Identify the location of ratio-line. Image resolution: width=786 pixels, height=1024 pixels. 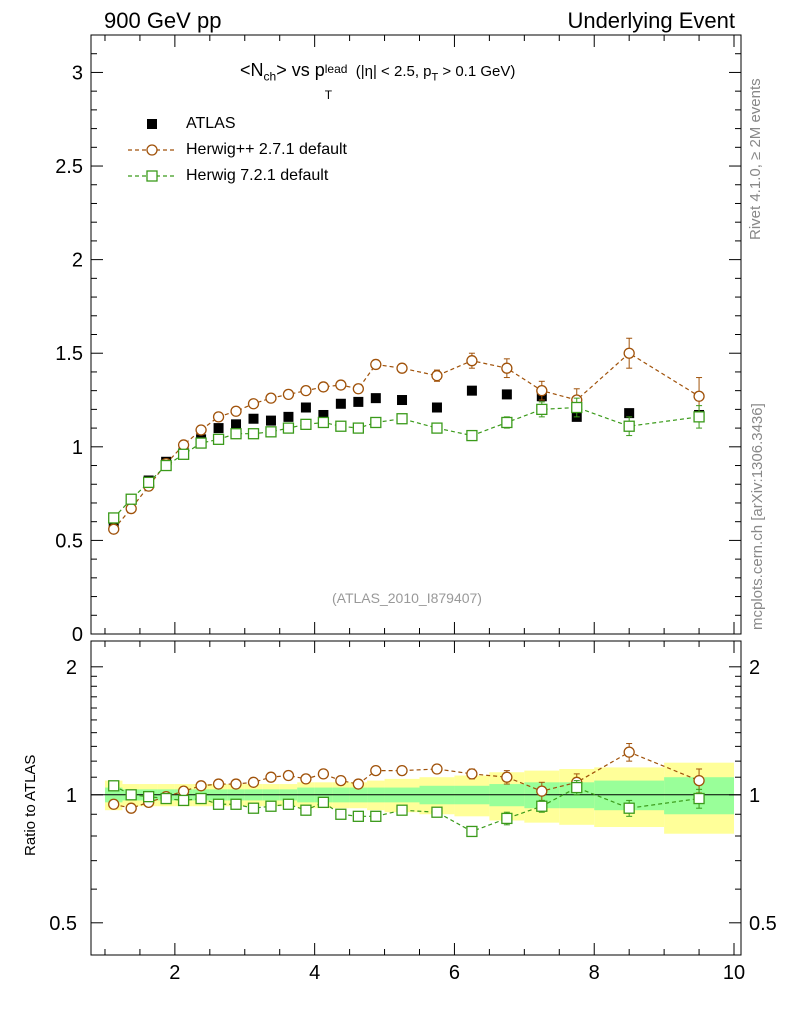
(406, 809).